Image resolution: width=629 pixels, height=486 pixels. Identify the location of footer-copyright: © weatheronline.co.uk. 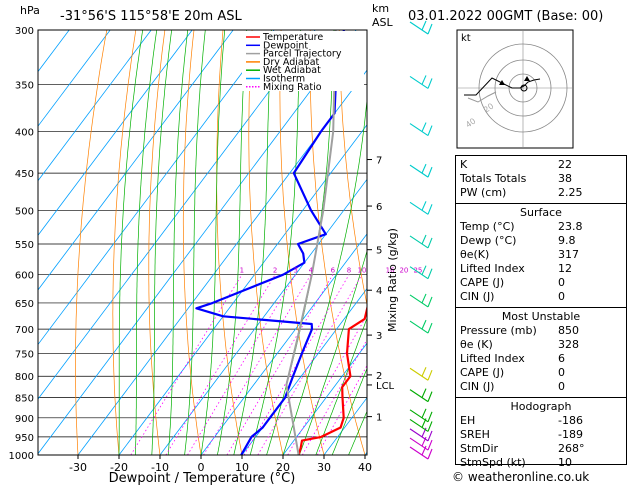
(521, 477).